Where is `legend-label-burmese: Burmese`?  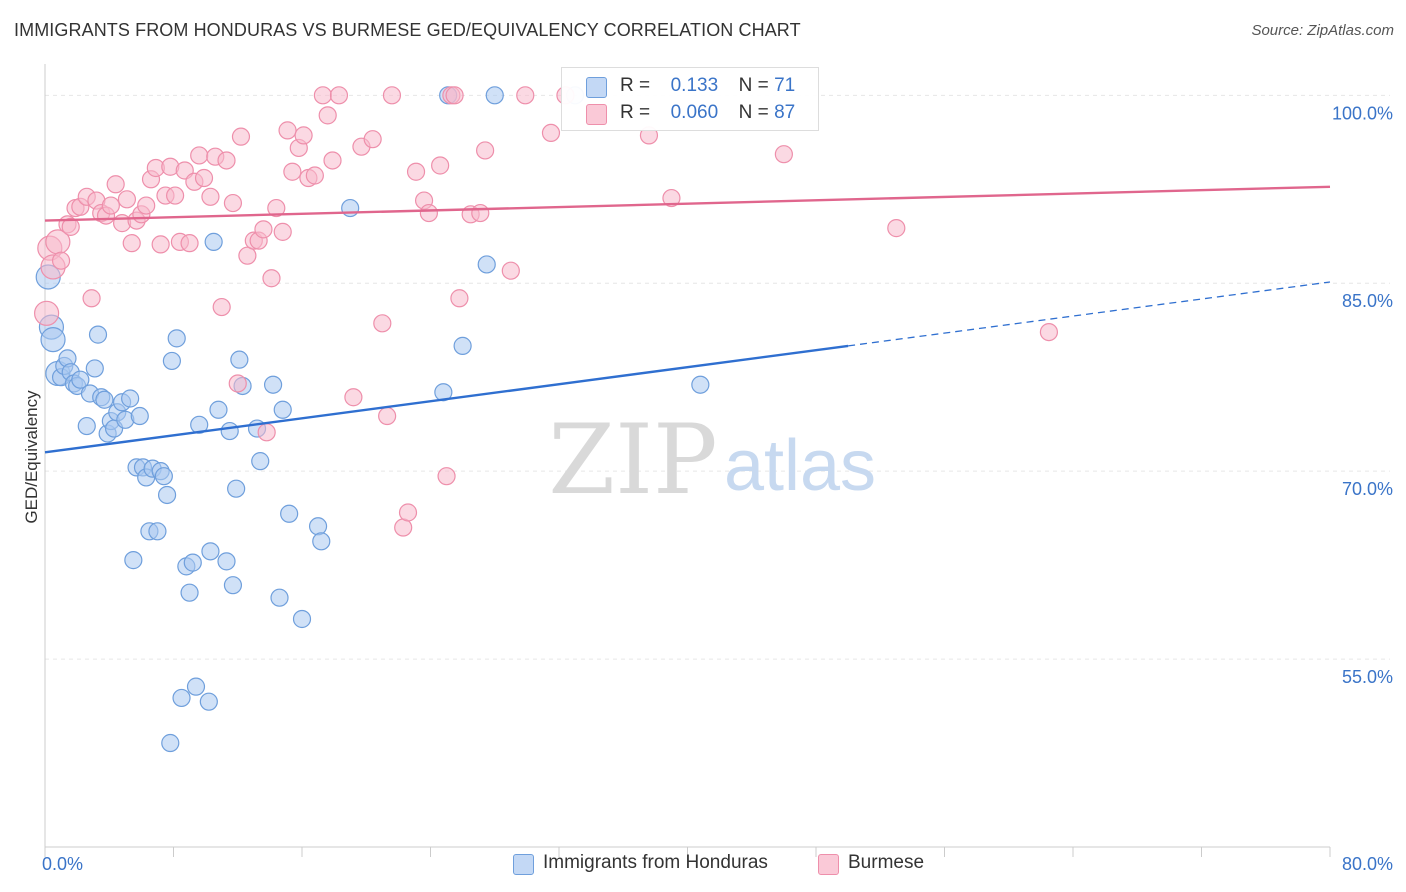 legend-label-burmese: Burmese is located at coordinates (886, 862).